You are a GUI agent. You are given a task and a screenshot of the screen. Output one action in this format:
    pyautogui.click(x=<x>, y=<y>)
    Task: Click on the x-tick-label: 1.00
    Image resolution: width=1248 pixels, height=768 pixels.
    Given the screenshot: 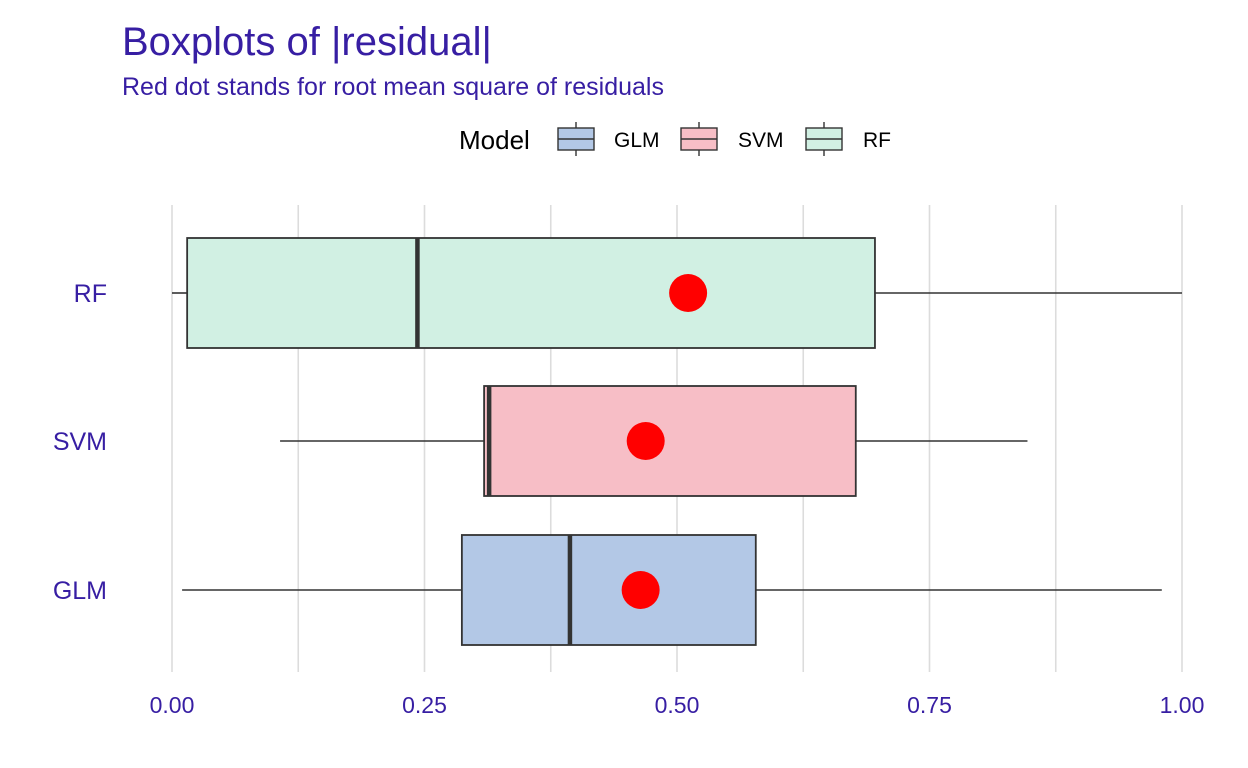 What is the action you would take?
    pyautogui.click(x=1182, y=705)
    